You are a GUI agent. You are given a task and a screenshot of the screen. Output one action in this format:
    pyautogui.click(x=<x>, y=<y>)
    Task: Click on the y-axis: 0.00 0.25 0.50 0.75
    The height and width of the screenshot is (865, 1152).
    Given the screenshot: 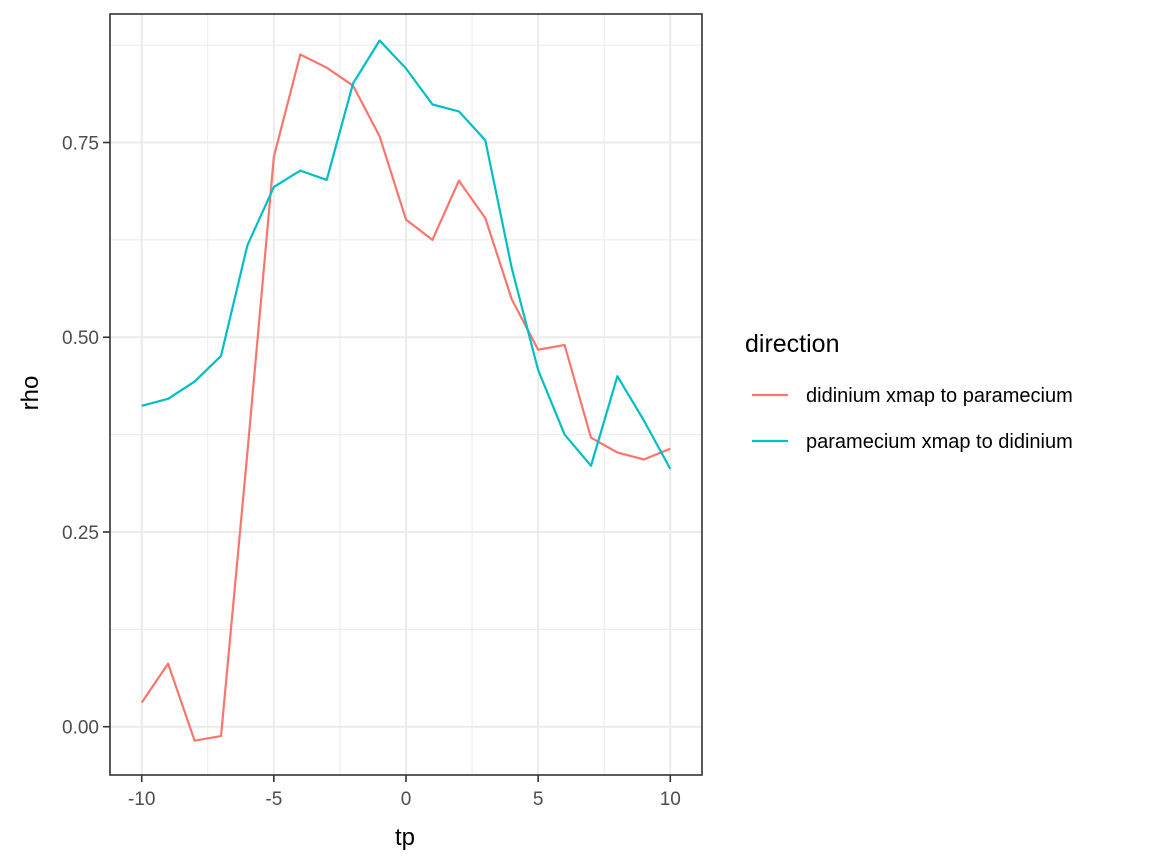 What is the action you would take?
    pyautogui.click(x=86, y=436)
    